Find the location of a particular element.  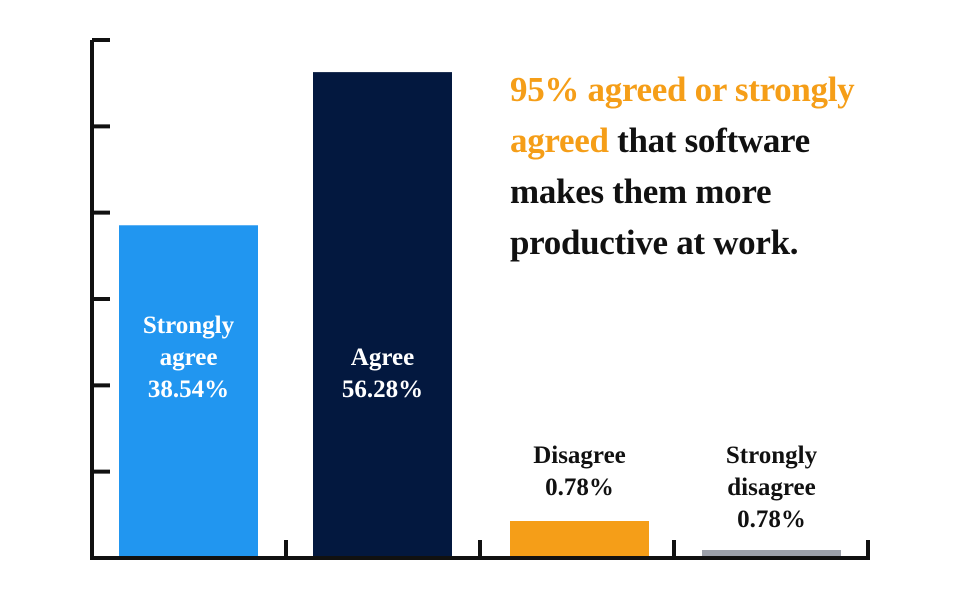

bar-strongly-agree is located at coordinates (188, 391).